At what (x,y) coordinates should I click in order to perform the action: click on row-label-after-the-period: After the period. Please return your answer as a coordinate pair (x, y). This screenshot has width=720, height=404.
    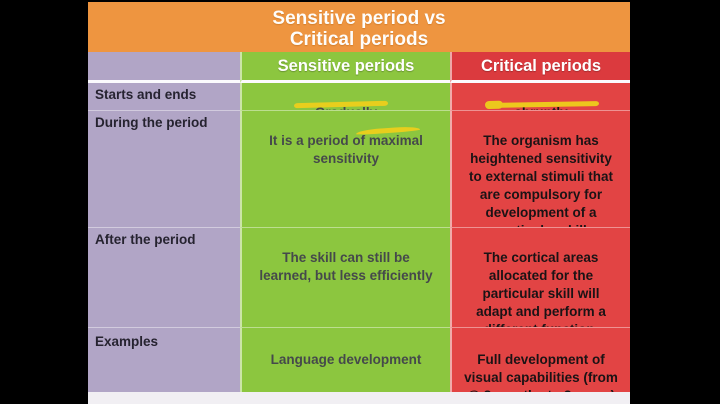
    Looking at the image, I should click on (164, 277).